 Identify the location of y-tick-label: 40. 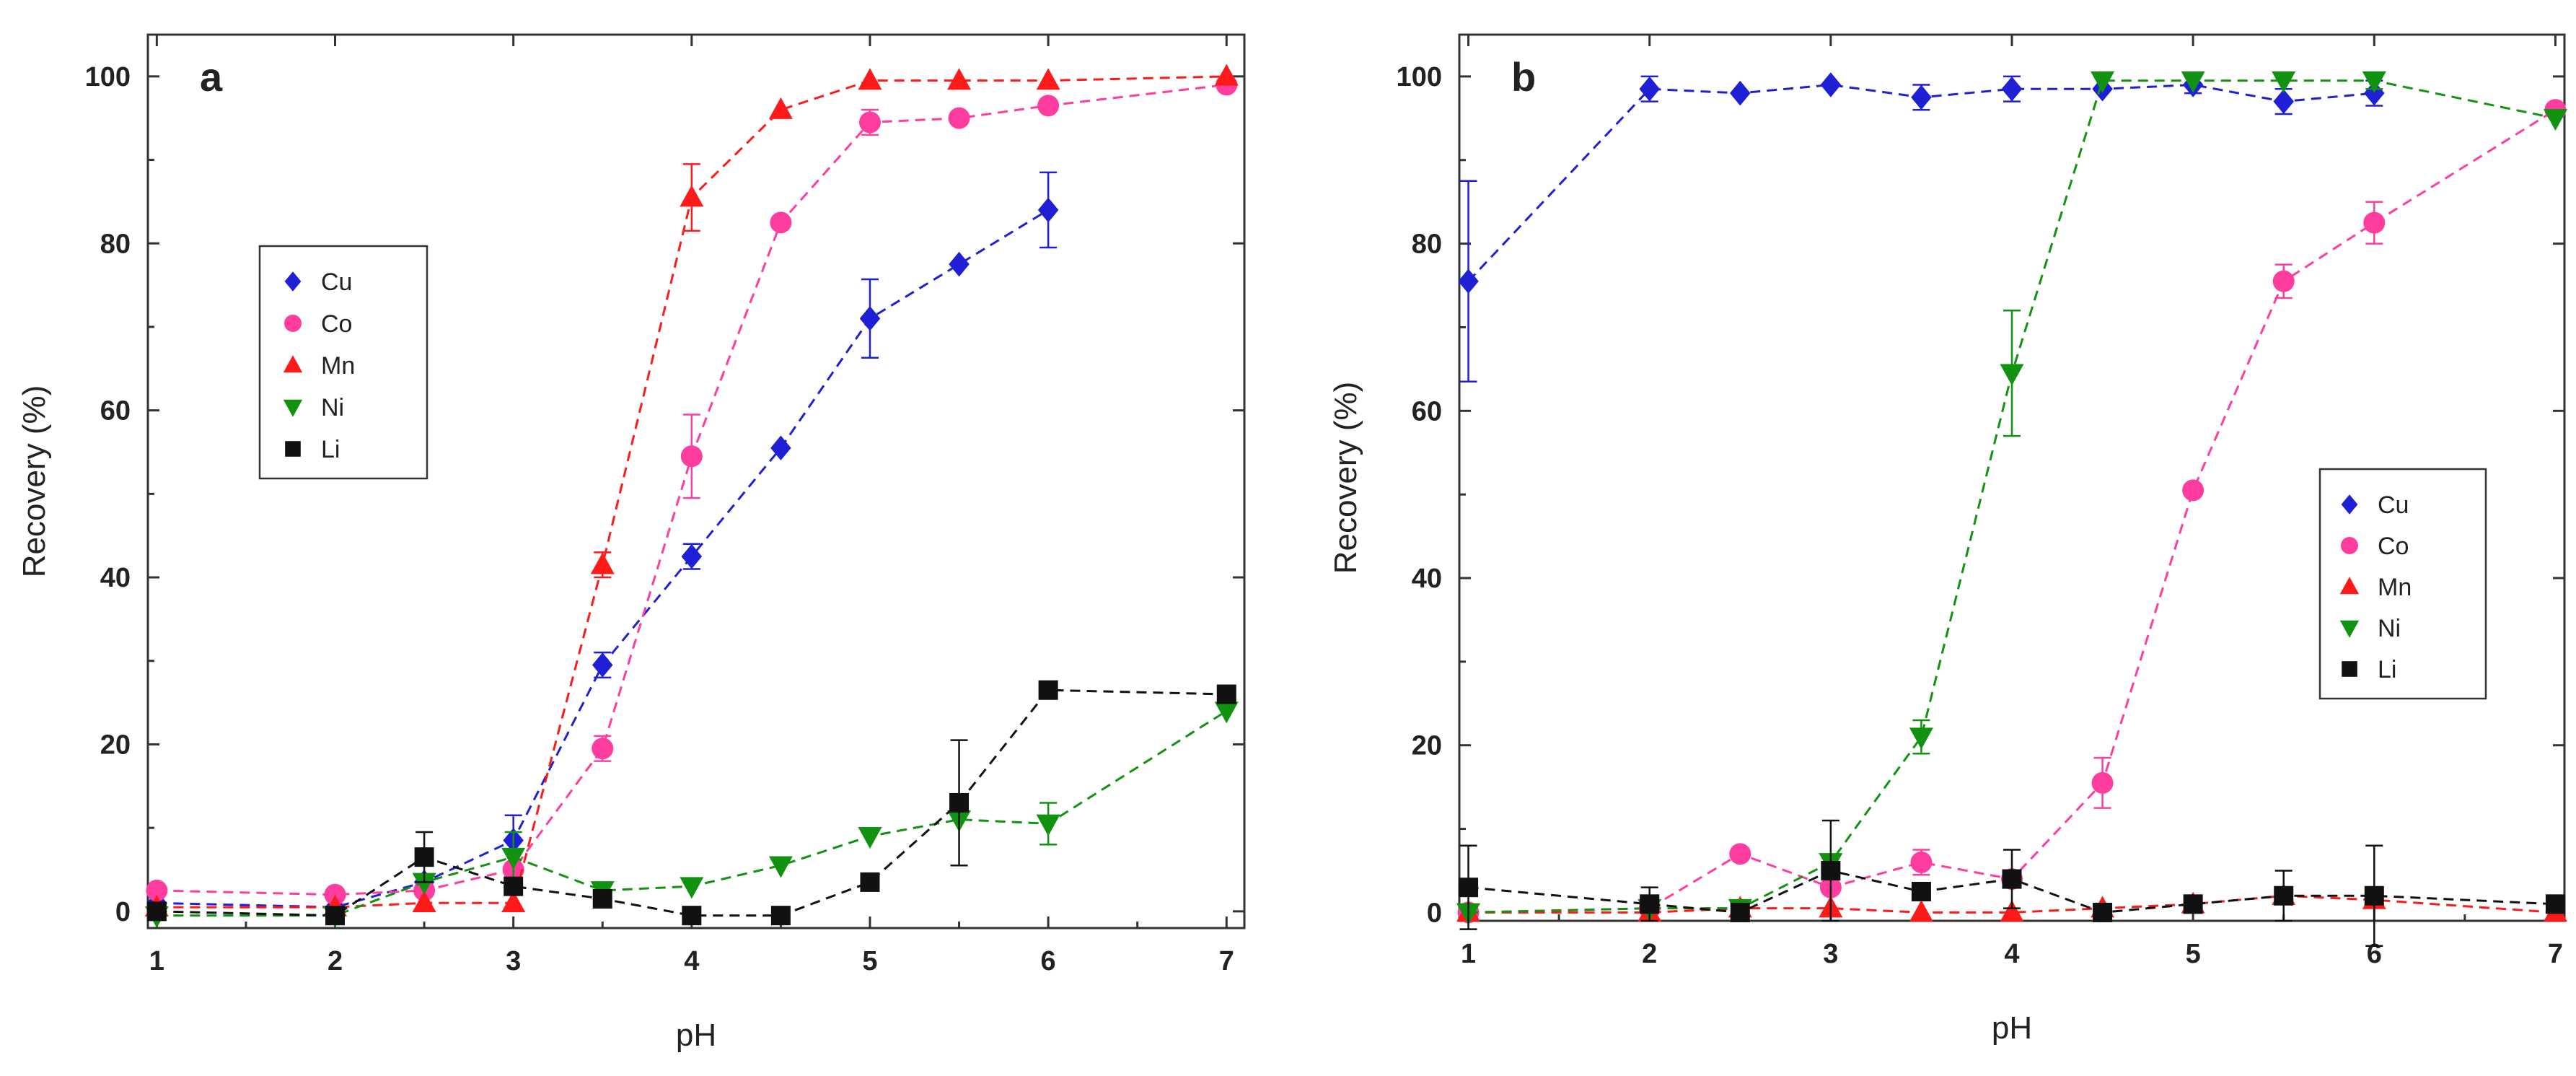
(1427, 579).